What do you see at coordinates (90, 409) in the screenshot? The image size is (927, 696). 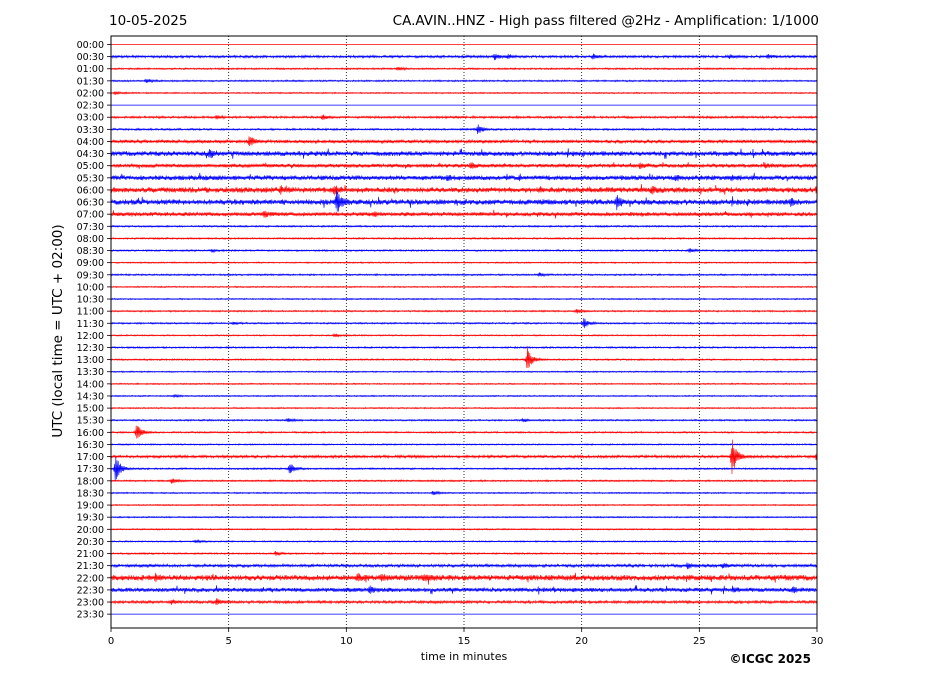 I see `y-tick-label: 15:00` at bounding box center [90, 409].